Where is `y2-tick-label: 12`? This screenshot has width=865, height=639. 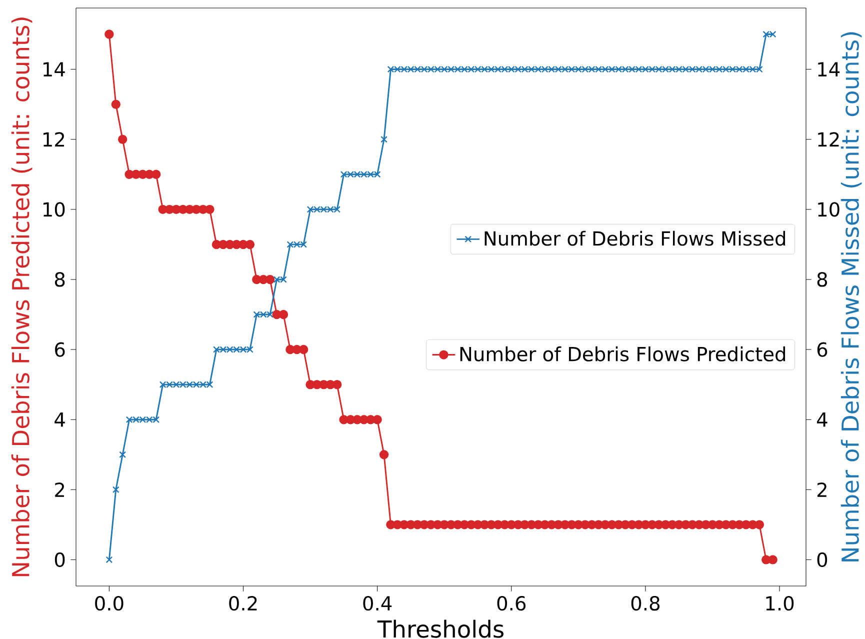 y2-tick-label: 12 is located at coordinates (828, 139).